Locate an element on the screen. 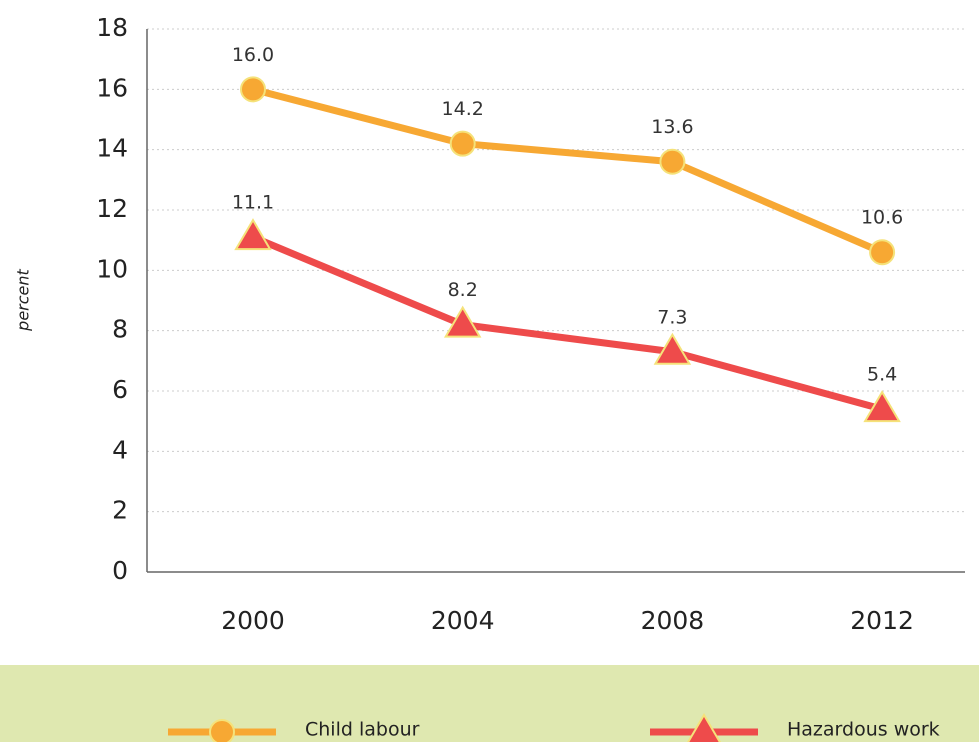  y-tick-label: 8 is located at coordinates (120, 329).